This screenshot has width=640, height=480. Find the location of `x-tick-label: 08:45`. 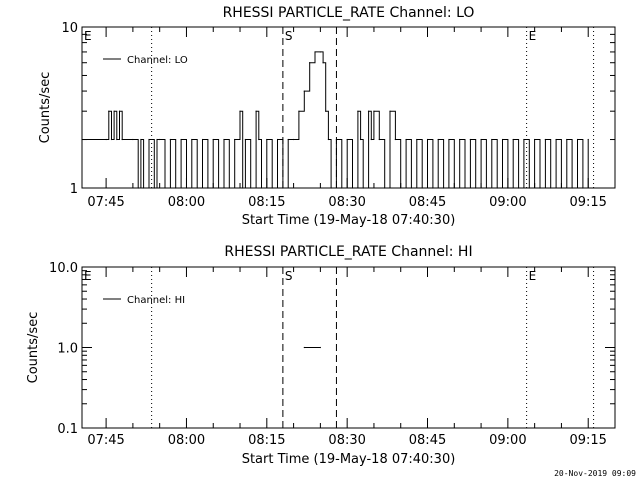

x-tick-label: 08:45 is located at coordinates (427, 202).